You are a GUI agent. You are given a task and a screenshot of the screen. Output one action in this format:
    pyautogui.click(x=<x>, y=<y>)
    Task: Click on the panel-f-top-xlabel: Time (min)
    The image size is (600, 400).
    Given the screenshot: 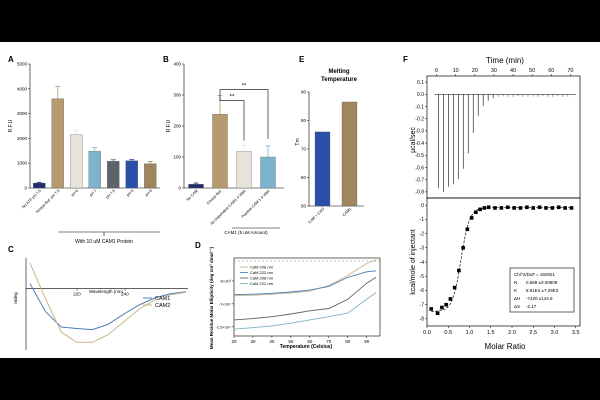 What is the action you would take?
    pyautogui.click(x=505, y=60)
    